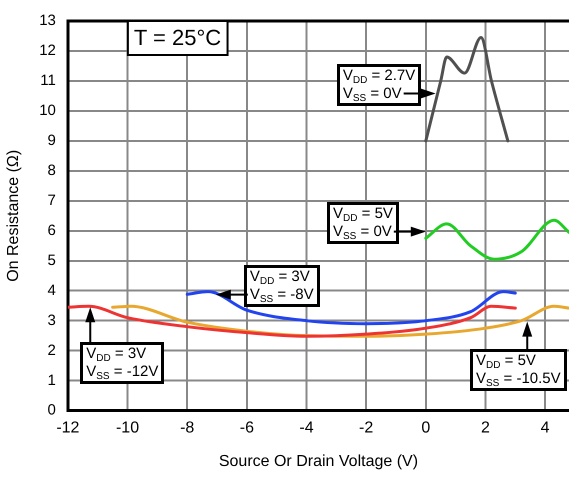 This screenshot has width=569, height=479. I want to click on y-axis-title: On Resistance (Ω), so click(13, 216).